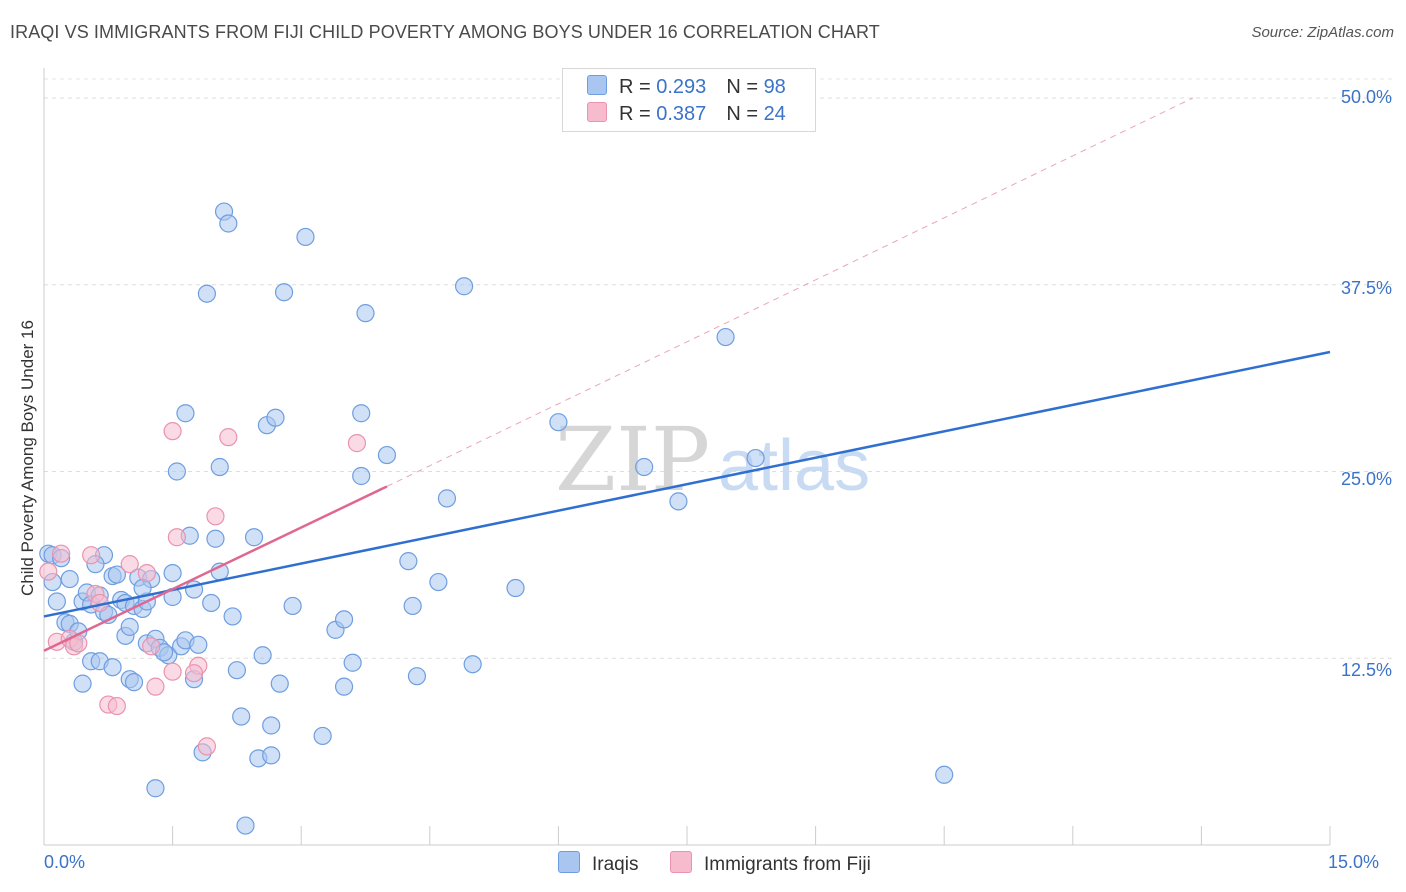 The image size is (1406, 892). What do you see at coordinates (794, 466) in the screenshot?
I see `watermark-atlas: atlas` at bounding box center [794, 466].